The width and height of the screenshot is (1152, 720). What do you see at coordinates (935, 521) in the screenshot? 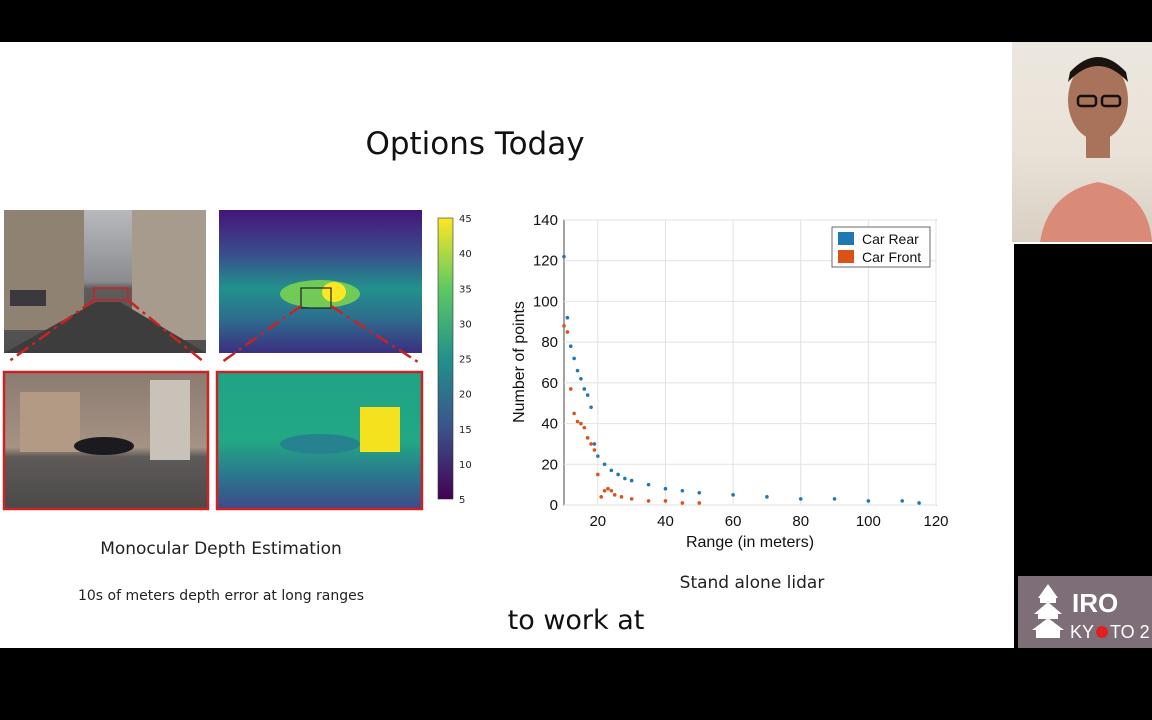
I see `x-tick-label: 120` at bounding box center [935, 521].